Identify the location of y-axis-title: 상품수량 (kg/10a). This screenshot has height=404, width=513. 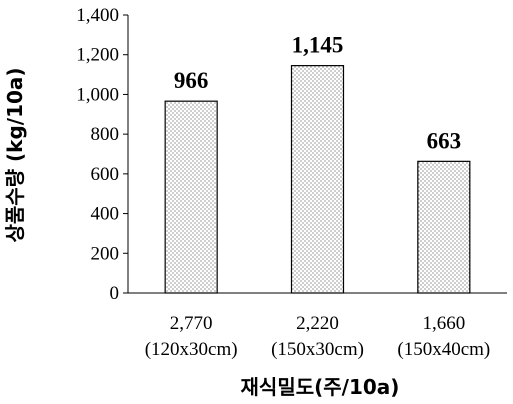
(15, 154).